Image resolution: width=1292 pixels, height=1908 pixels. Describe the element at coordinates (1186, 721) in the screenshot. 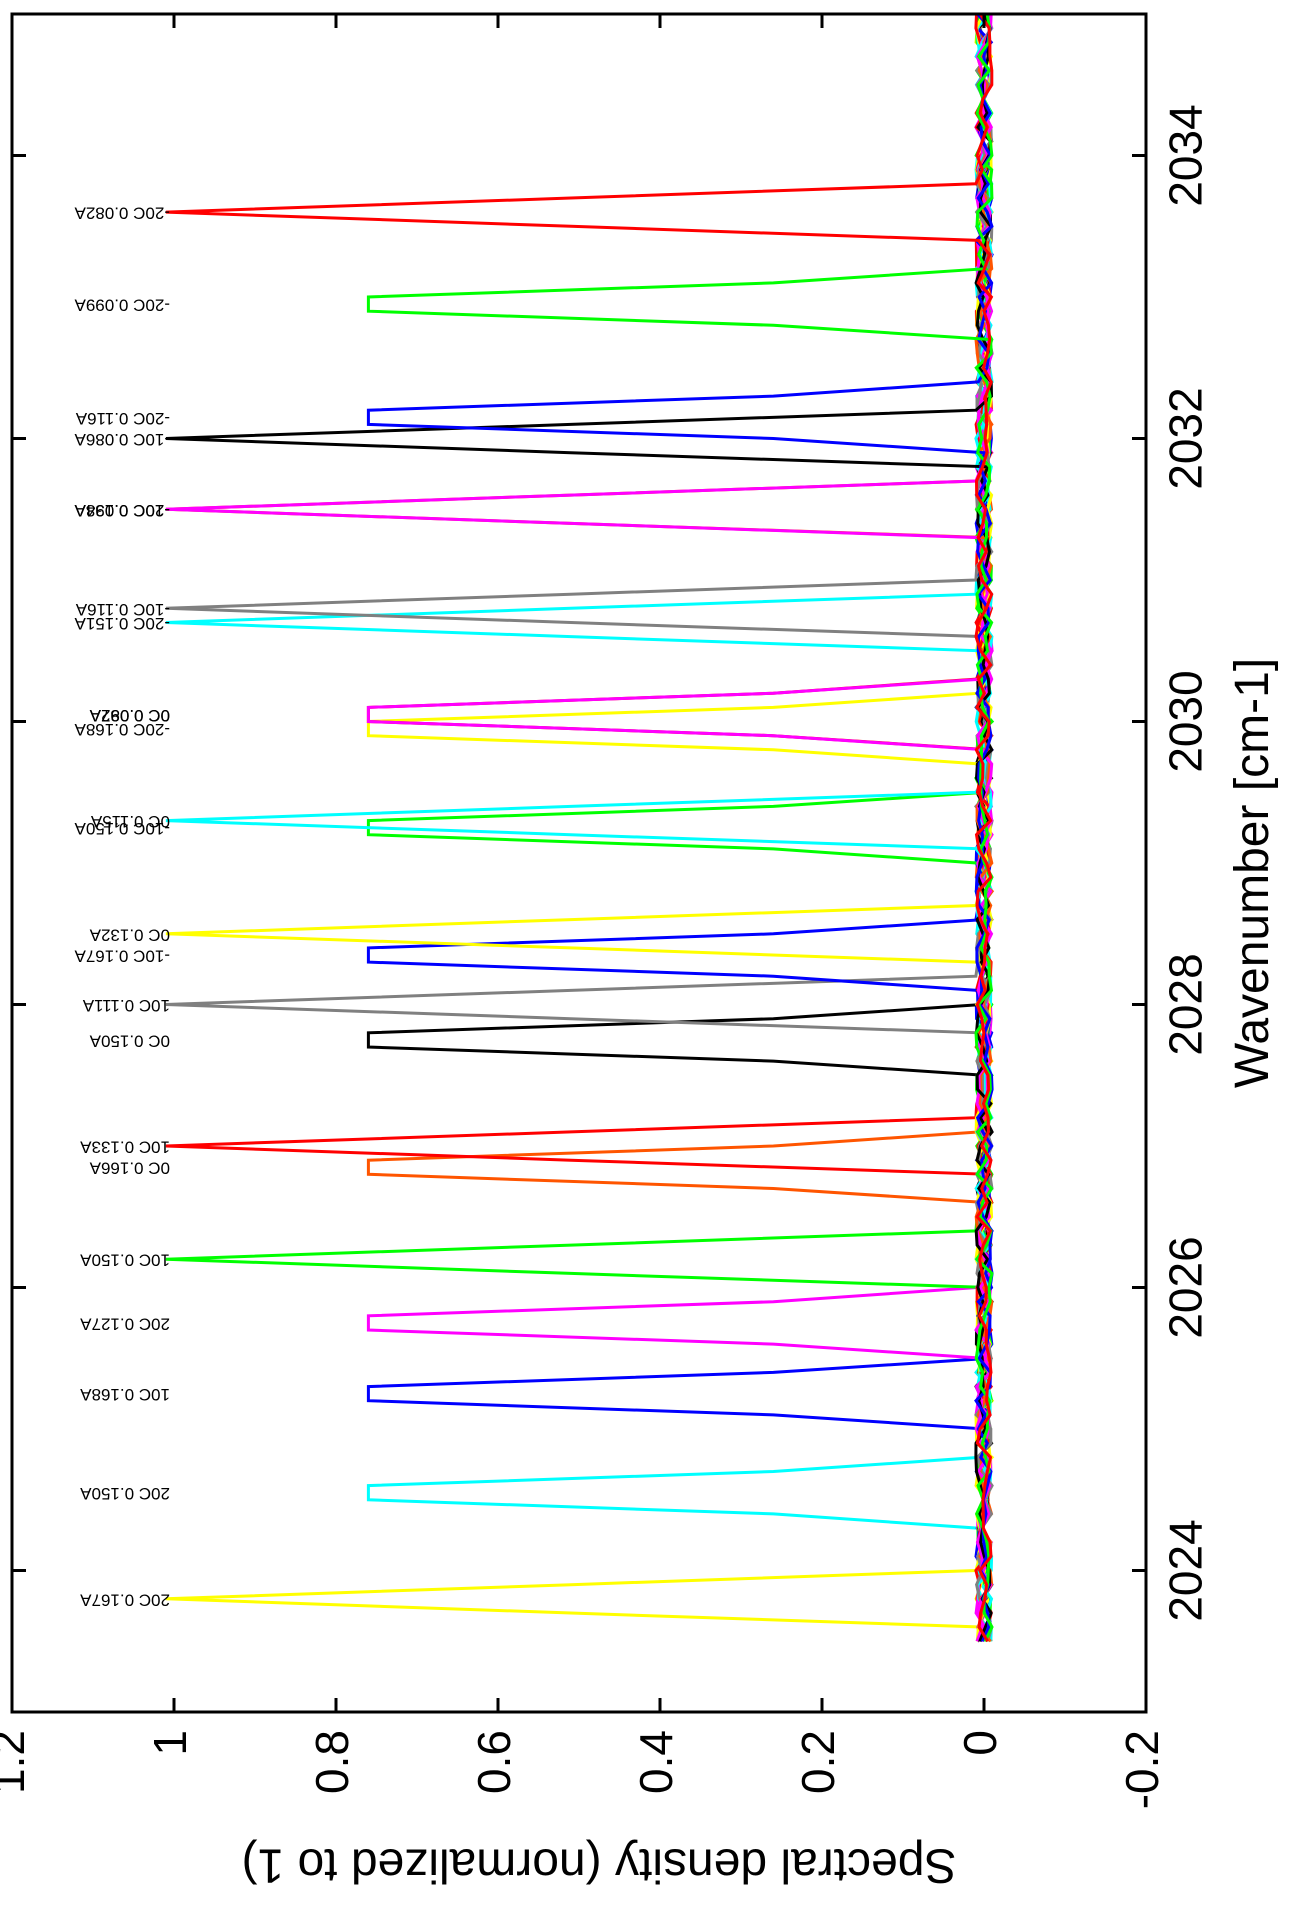

I see `x-tick-label: 2030` at that location.